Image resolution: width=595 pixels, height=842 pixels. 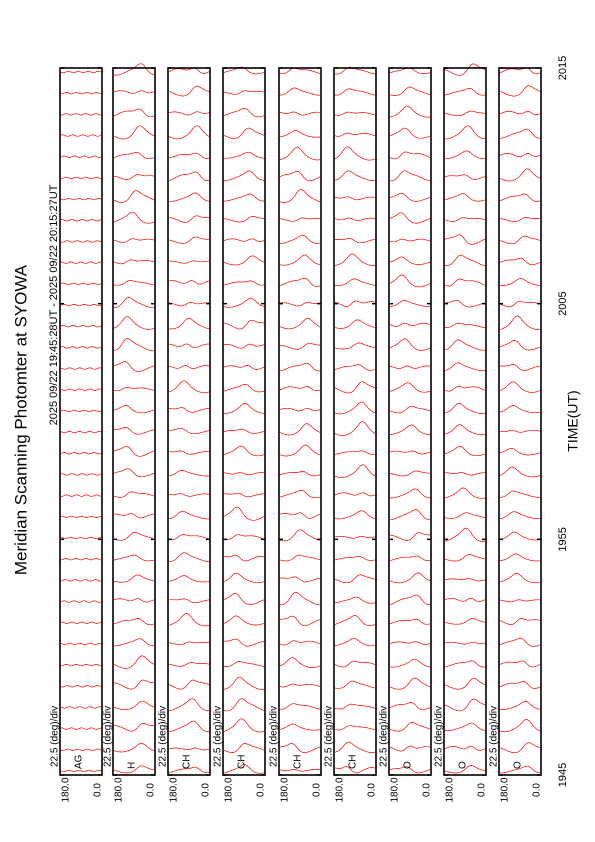 What do you see at coordinates (20, 419) in the screenshot?
I see `chart-title: Meridian Scanning Photomter at SYOWA` at bounding box center [20, 419].